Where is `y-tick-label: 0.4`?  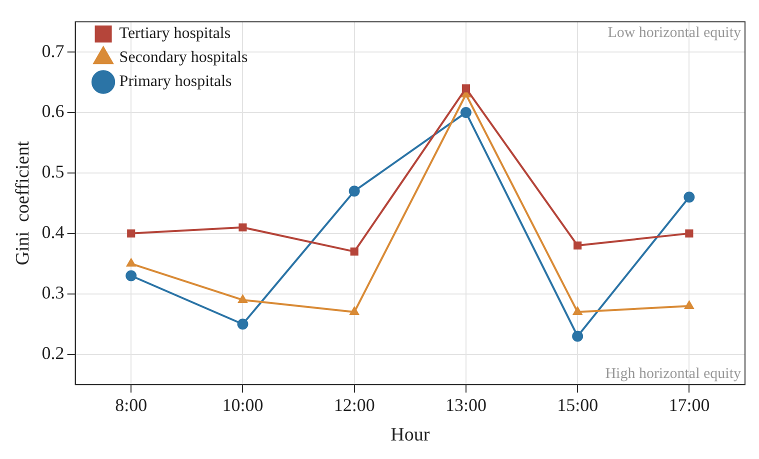 y-tick-label: 0.4 is located at coordinates (53, 232).